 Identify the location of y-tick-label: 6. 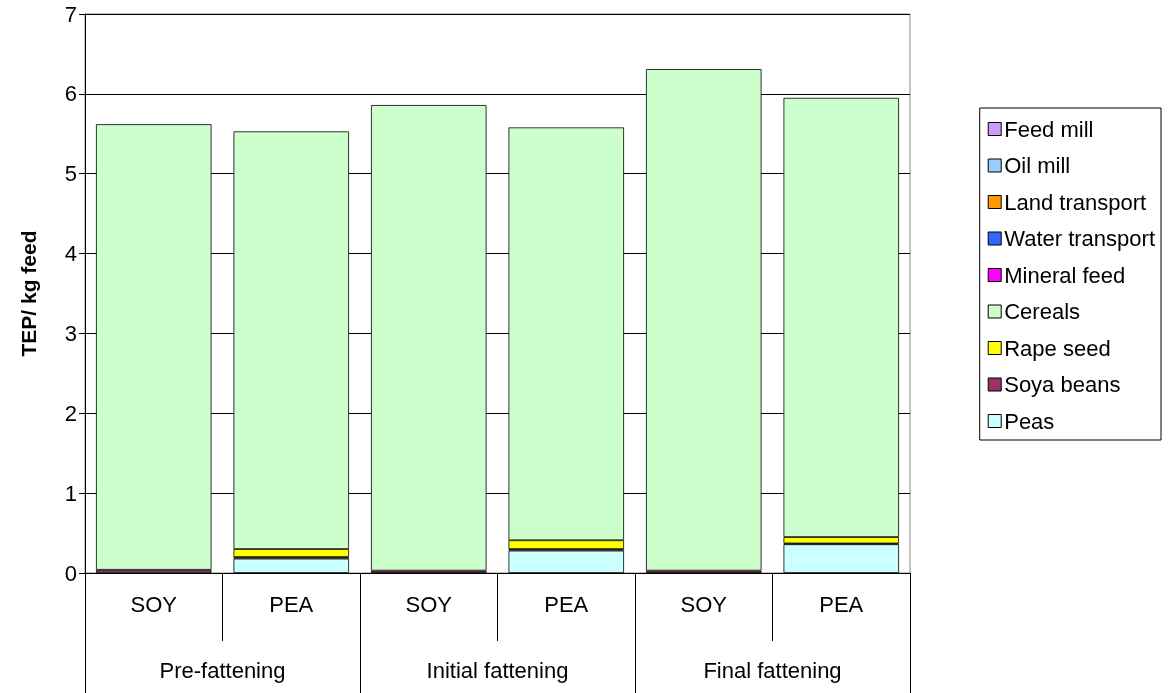
(70, 94).